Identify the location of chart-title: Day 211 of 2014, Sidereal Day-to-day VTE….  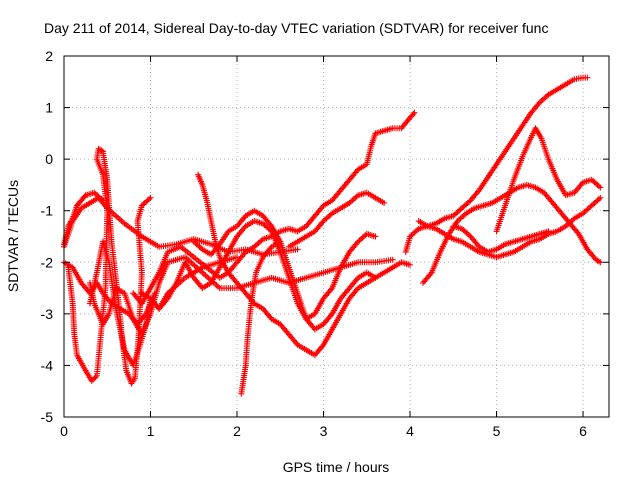
(296, 28).